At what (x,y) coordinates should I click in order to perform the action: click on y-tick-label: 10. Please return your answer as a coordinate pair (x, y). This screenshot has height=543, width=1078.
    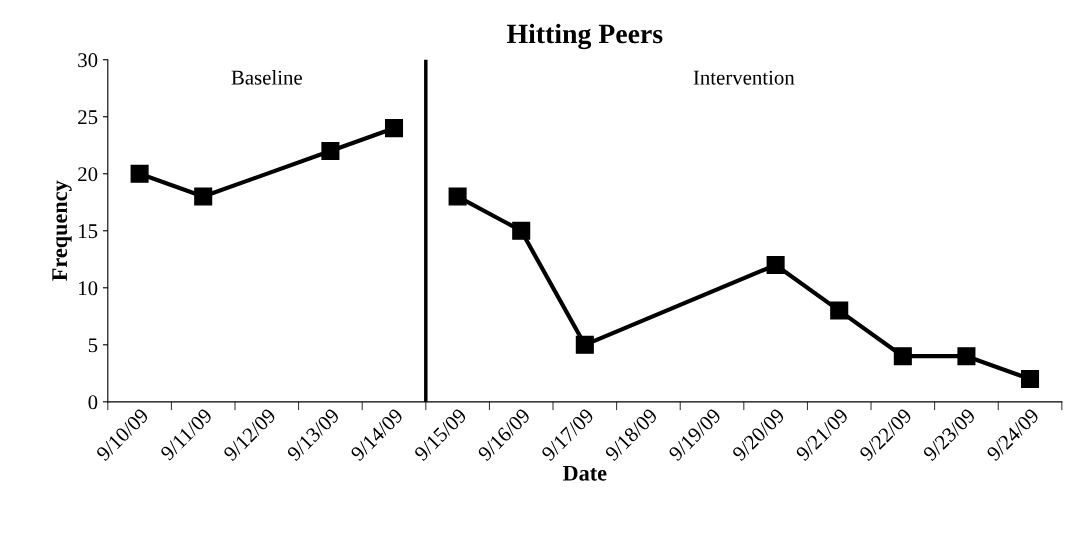
    Looking at the image, I should click on (88, 288).